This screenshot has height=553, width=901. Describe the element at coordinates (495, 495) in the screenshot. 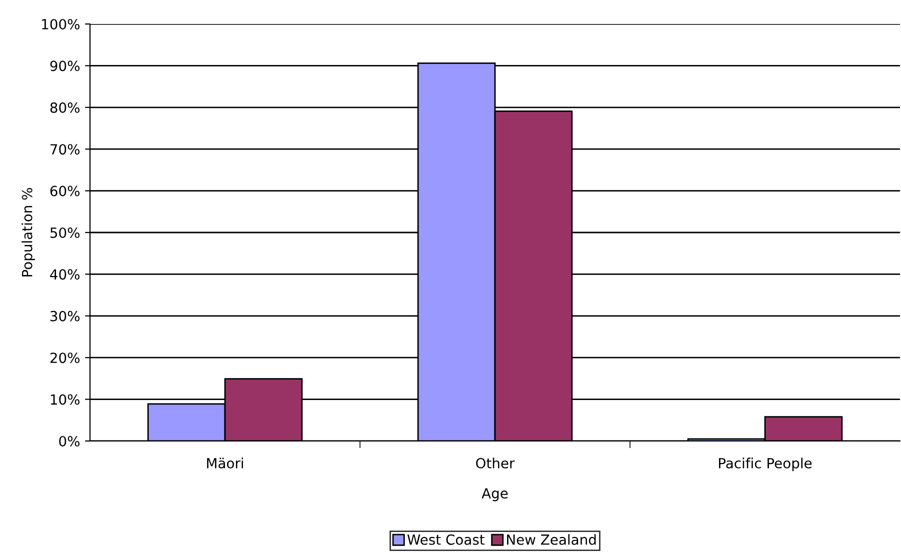

I see `x-axis-title: Age` at that location.